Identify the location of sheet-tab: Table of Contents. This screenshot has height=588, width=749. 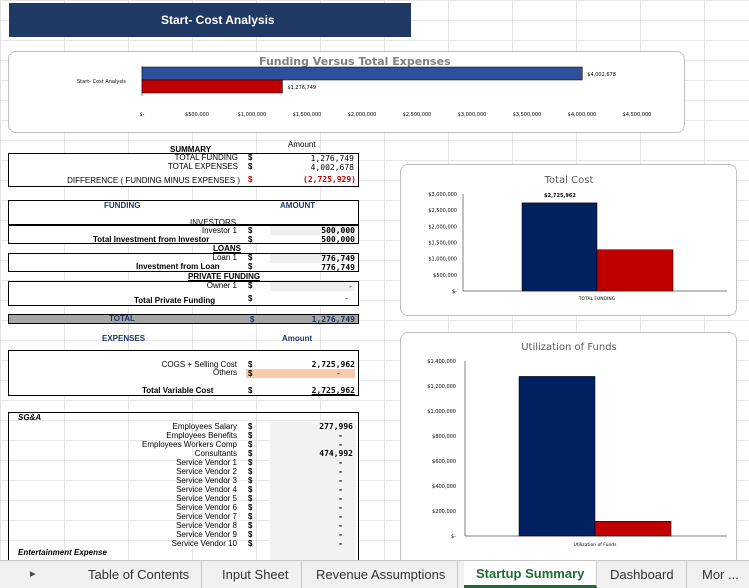
(139, 574).